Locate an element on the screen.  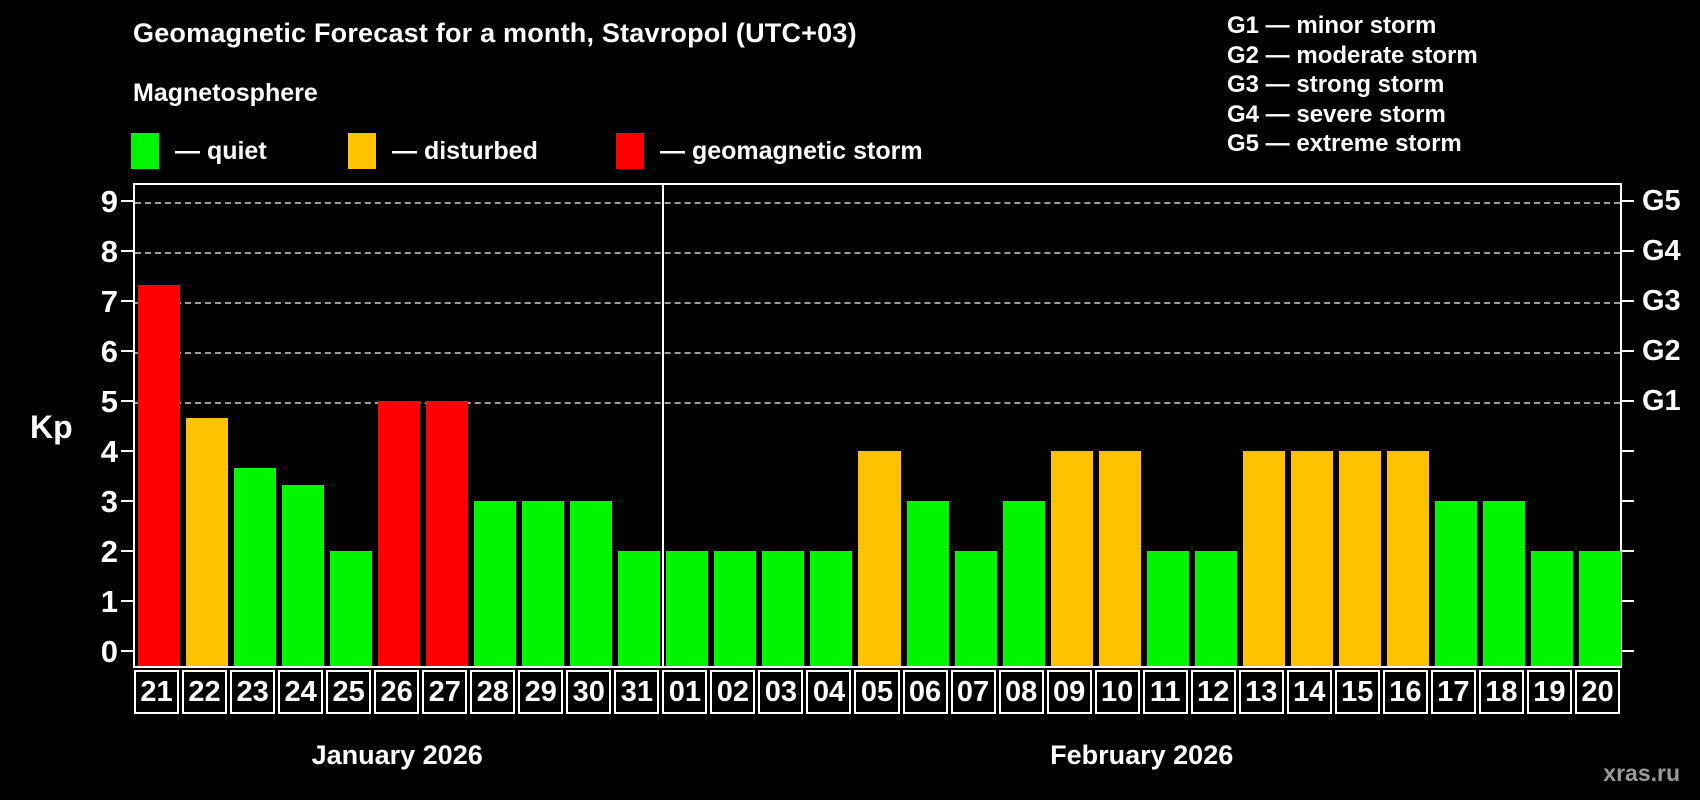
x-axis-day-label: 11 is located at coordinates (1165, 692).